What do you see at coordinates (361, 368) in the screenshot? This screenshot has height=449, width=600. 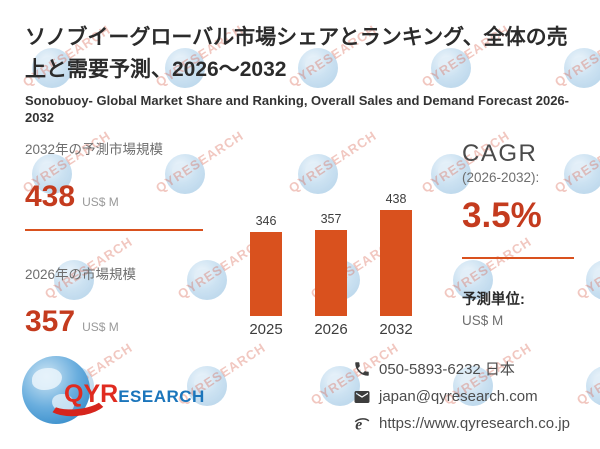 I see `phone-icon` at bounding box center [361, 368].